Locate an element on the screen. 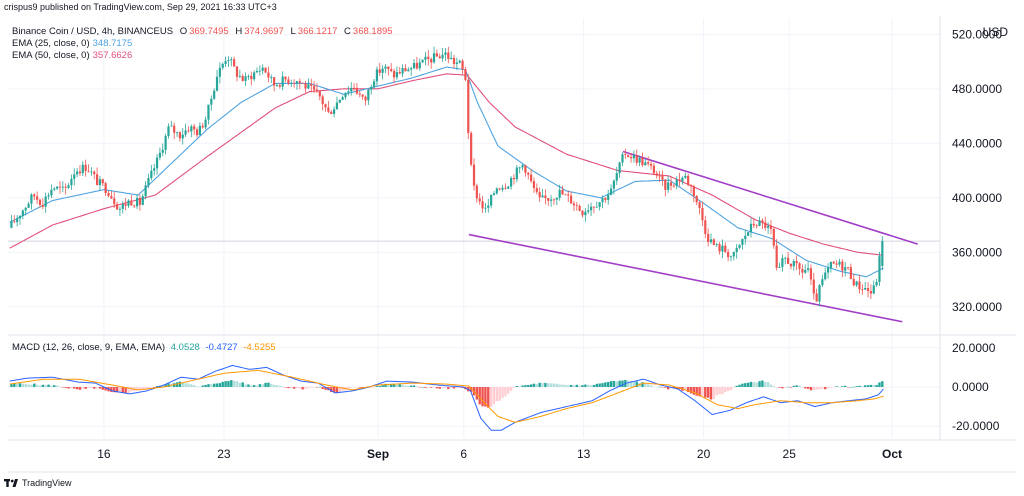  ohlc-values: O 369.7495 H 374.9697 L 366.1217 C 368.1895 is located at coordinates (284, 31).